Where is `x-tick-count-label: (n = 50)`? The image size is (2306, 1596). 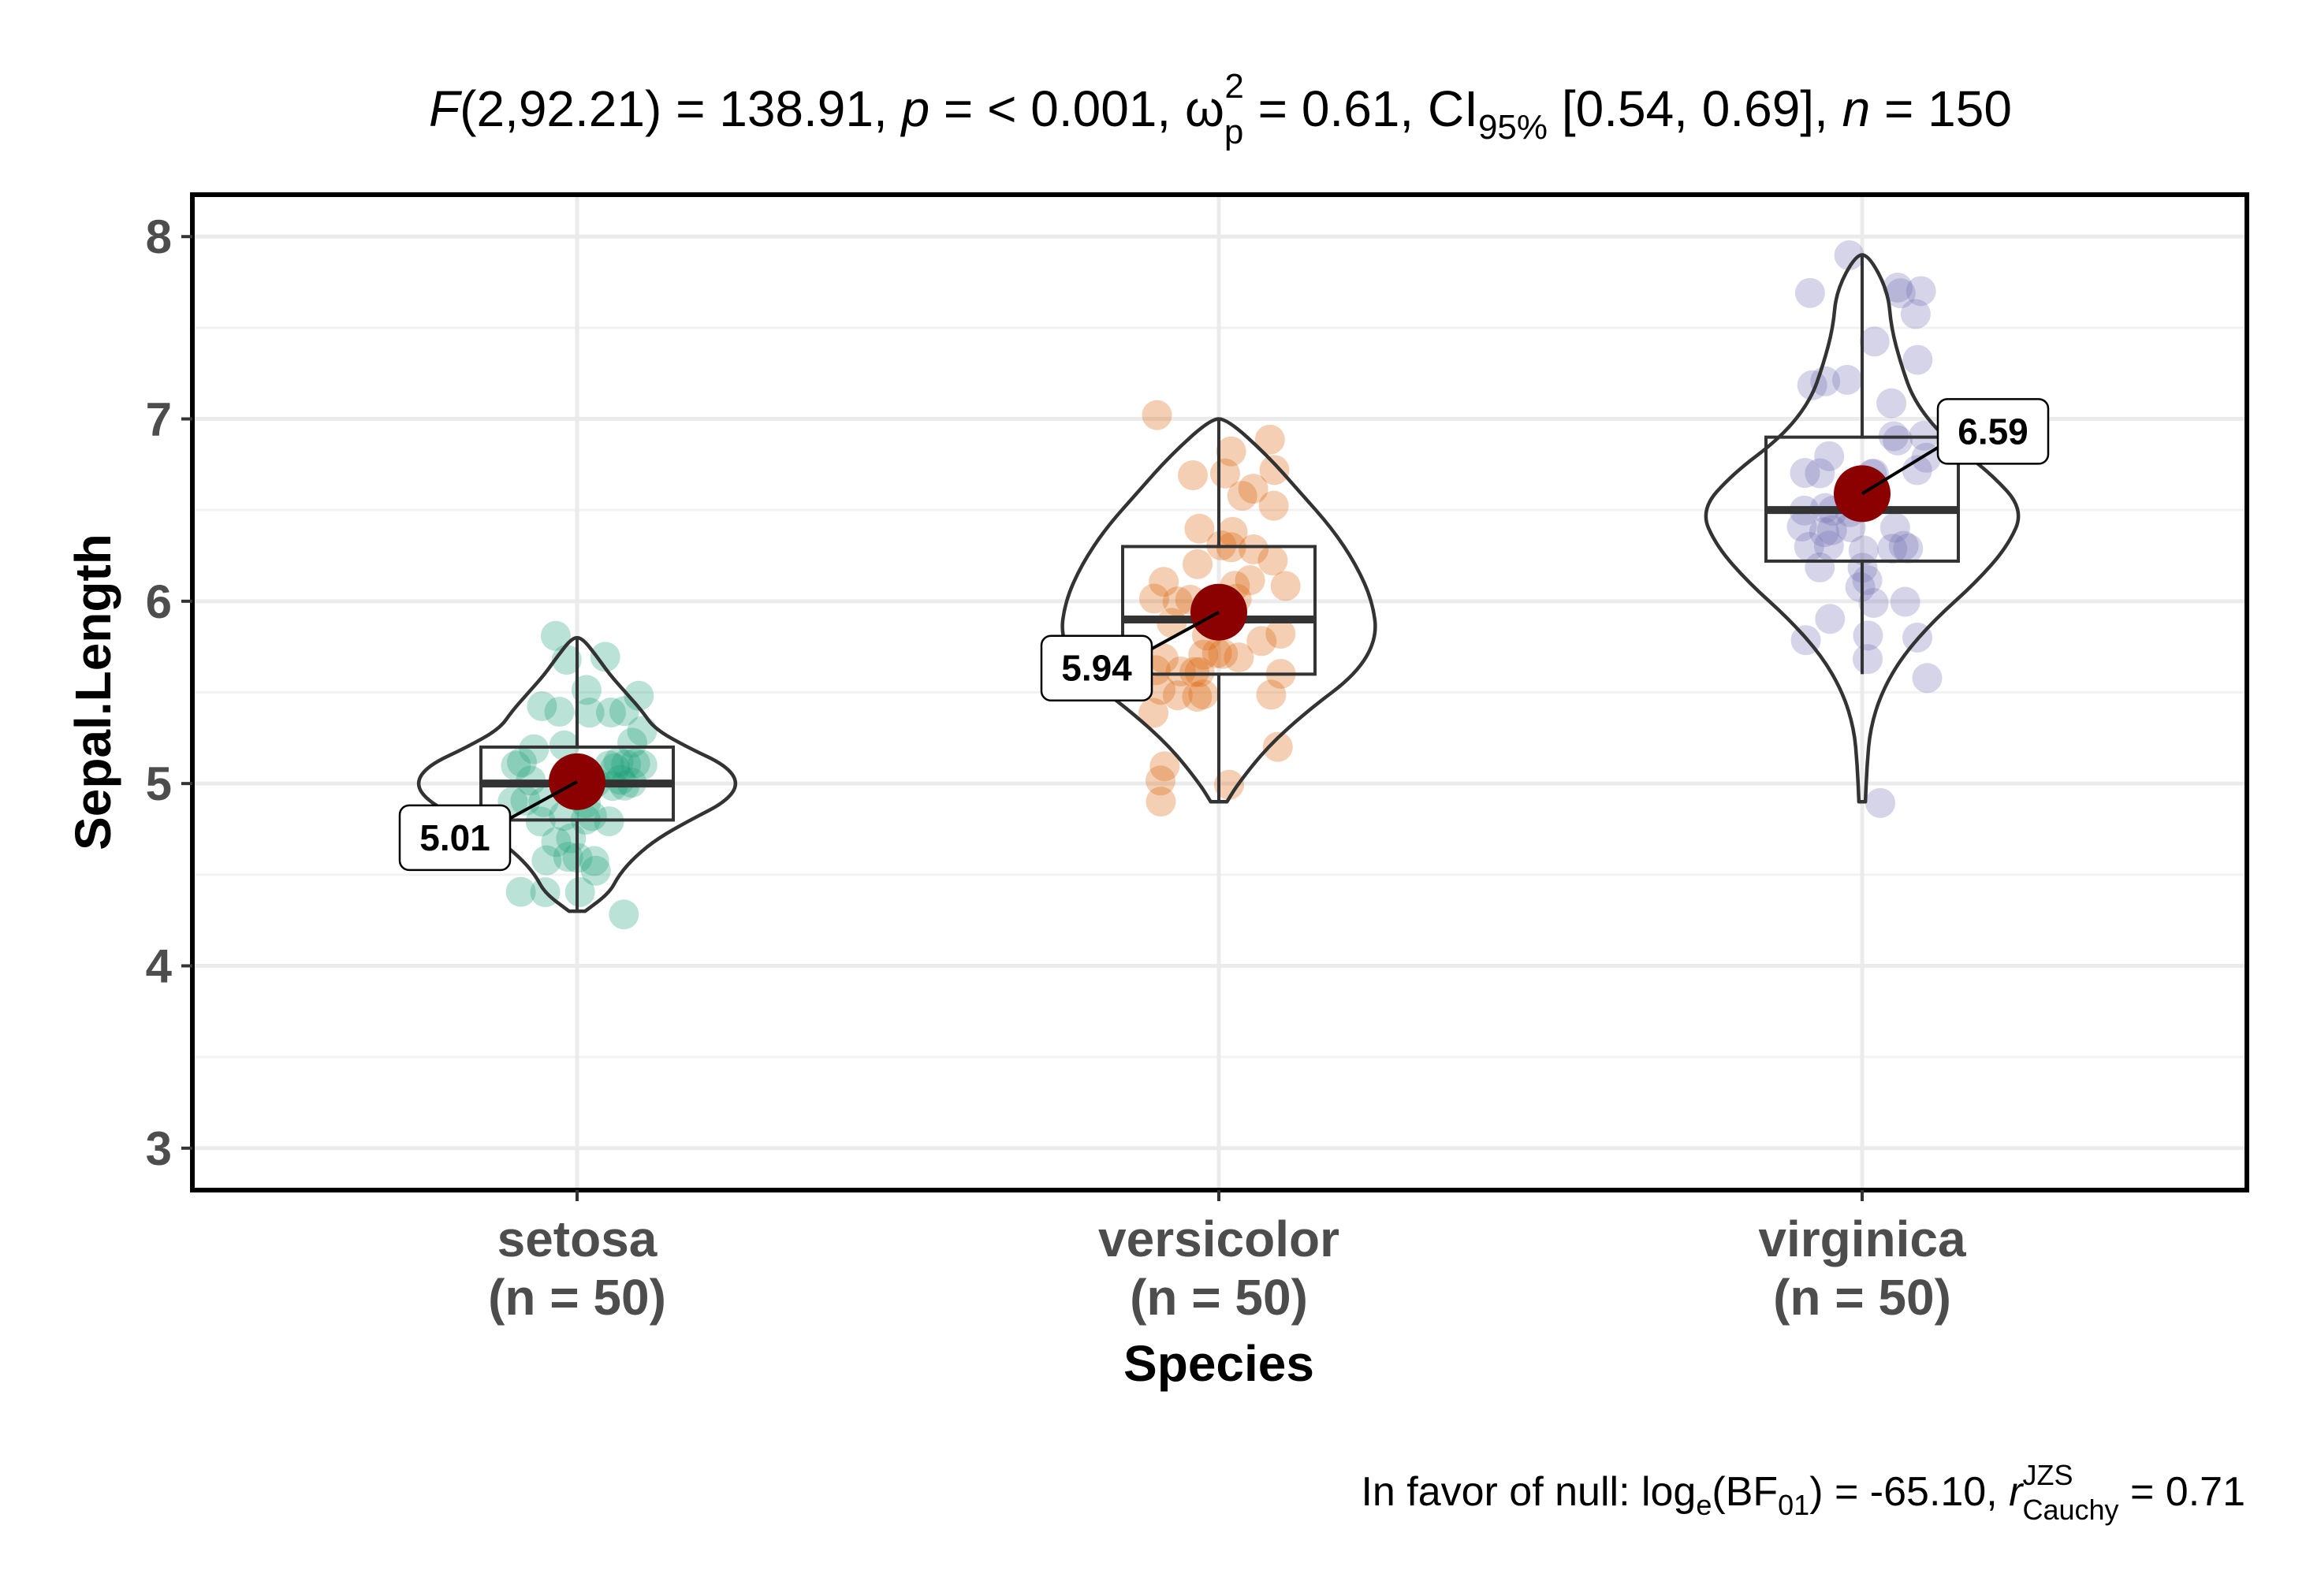
x-tick-count-label: (n = 50) is located at coordinates (577, 1297).